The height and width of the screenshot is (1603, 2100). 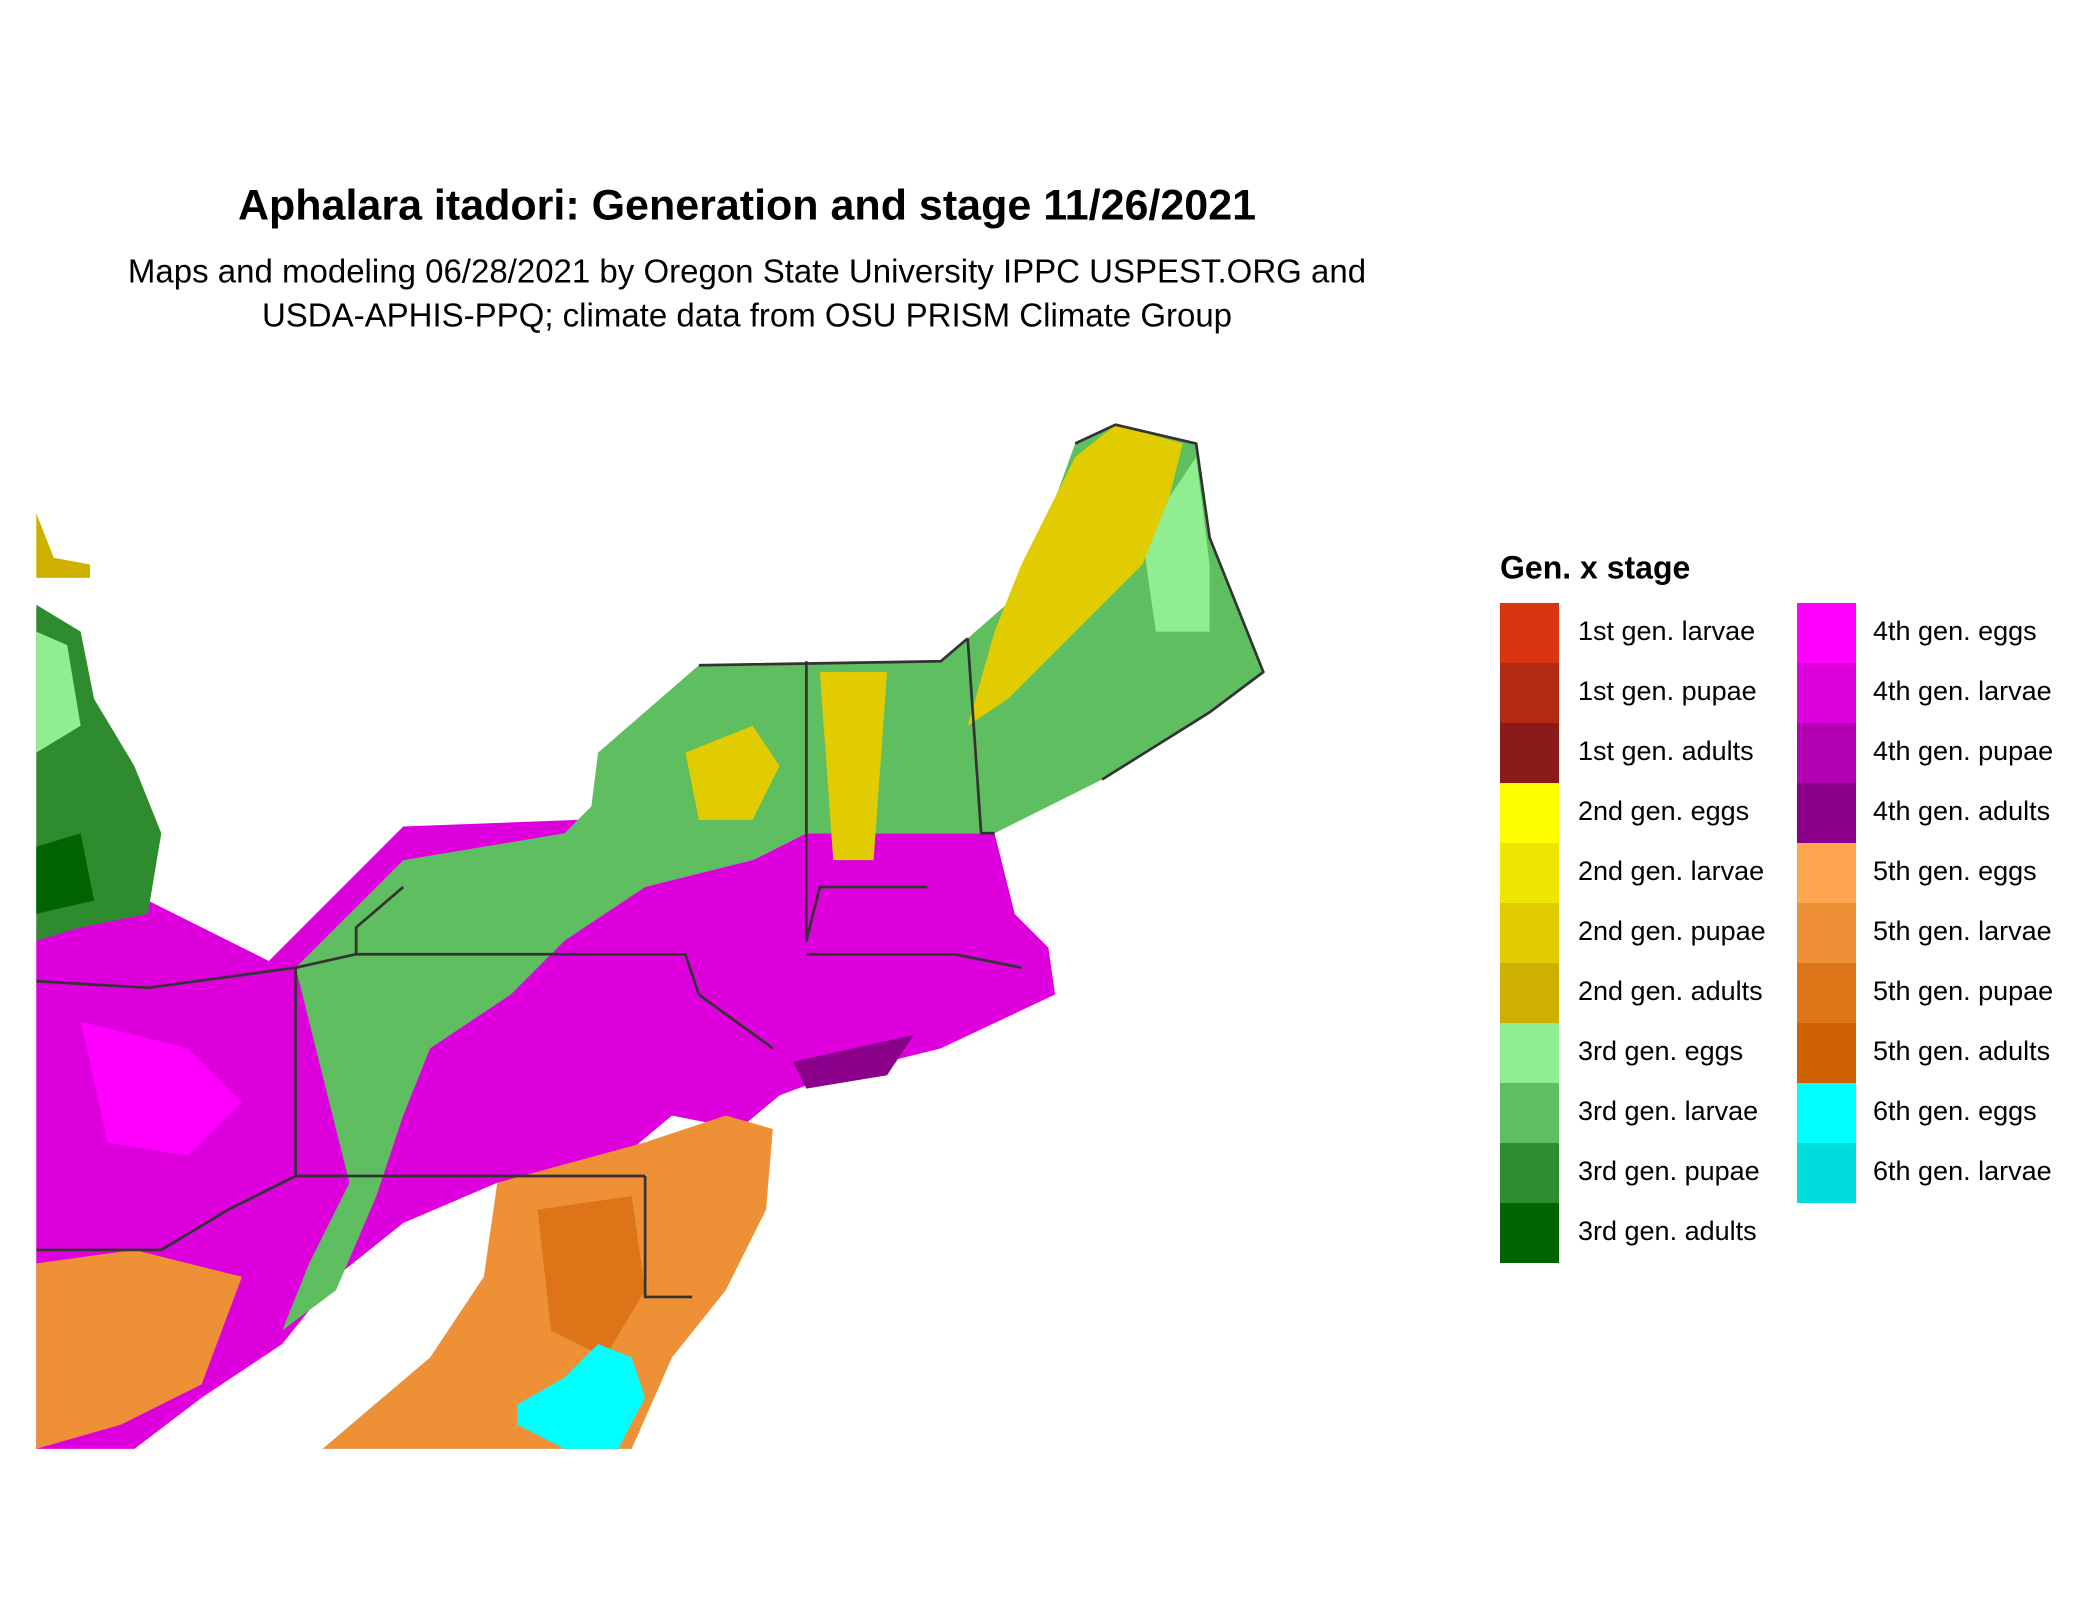 I want to click on legend-label: 1st gen. larvae, so click(x=1666, y=631).